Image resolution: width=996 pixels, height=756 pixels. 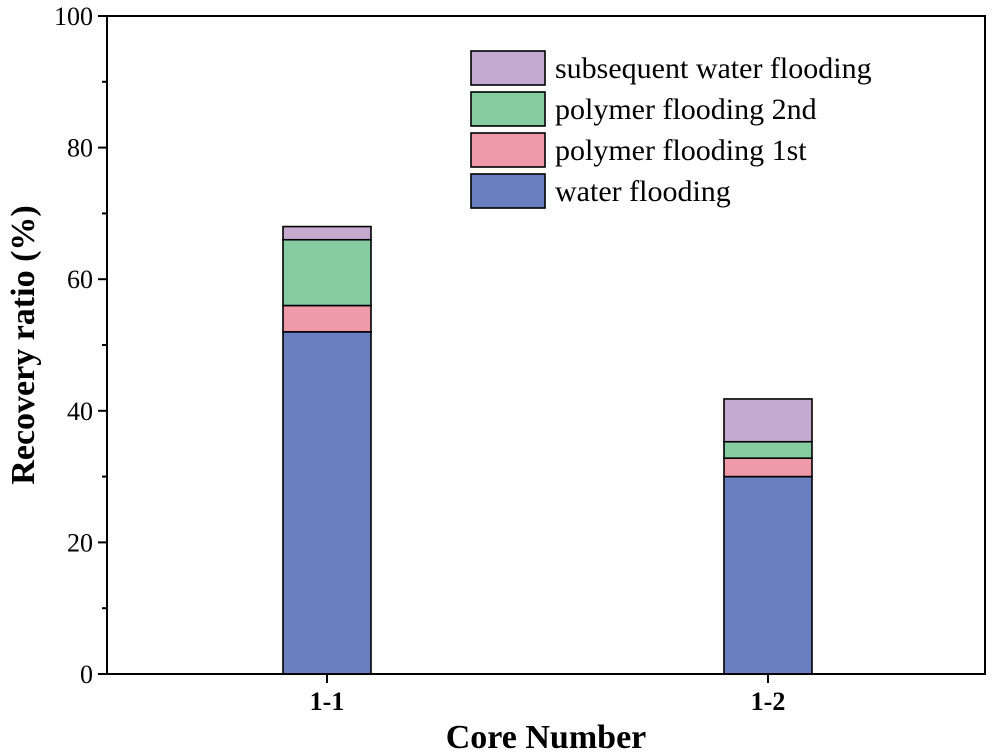 I want to click on legend-swatch-polymer-flooding-2nd, so click(x=508, y=109).